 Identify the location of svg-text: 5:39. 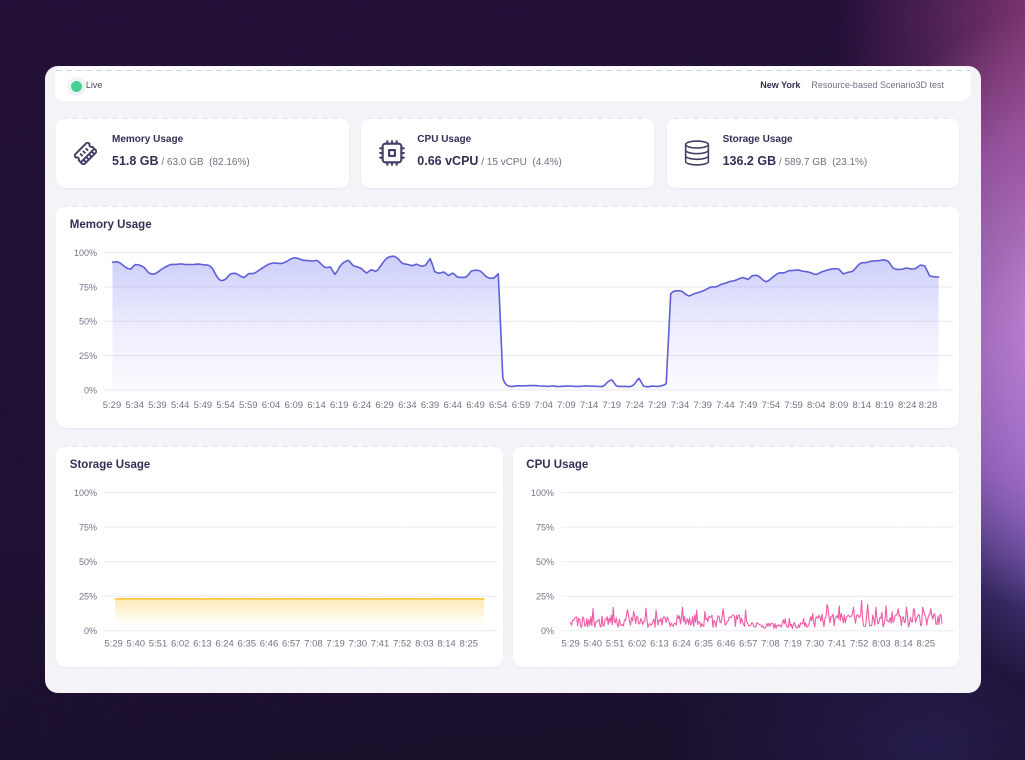
(157, 405).